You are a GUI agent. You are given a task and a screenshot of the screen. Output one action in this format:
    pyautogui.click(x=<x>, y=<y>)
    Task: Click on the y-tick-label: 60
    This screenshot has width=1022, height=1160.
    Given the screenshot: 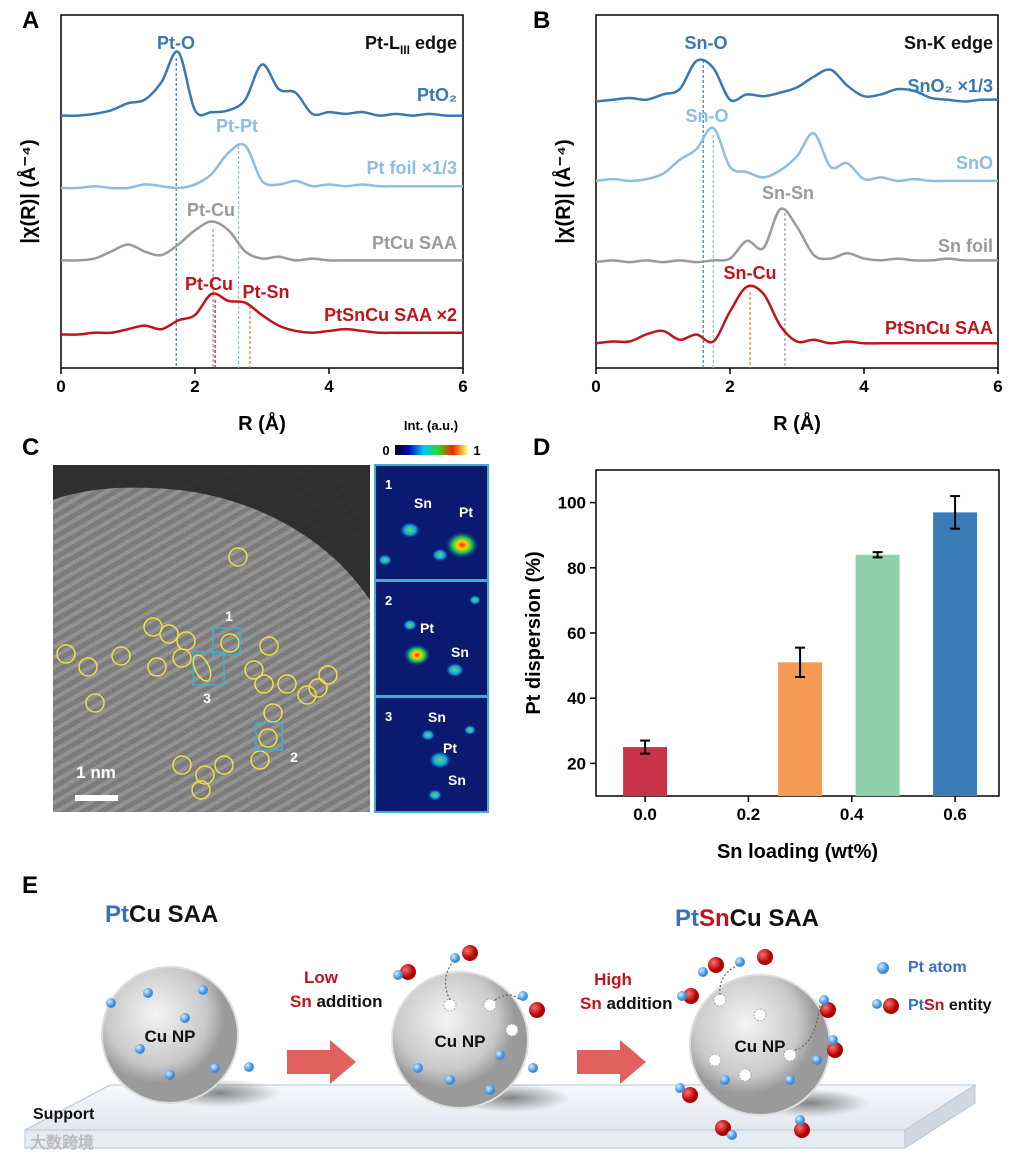 What is the action you would take?
    pyautogui.click(x=576, y=633)
    